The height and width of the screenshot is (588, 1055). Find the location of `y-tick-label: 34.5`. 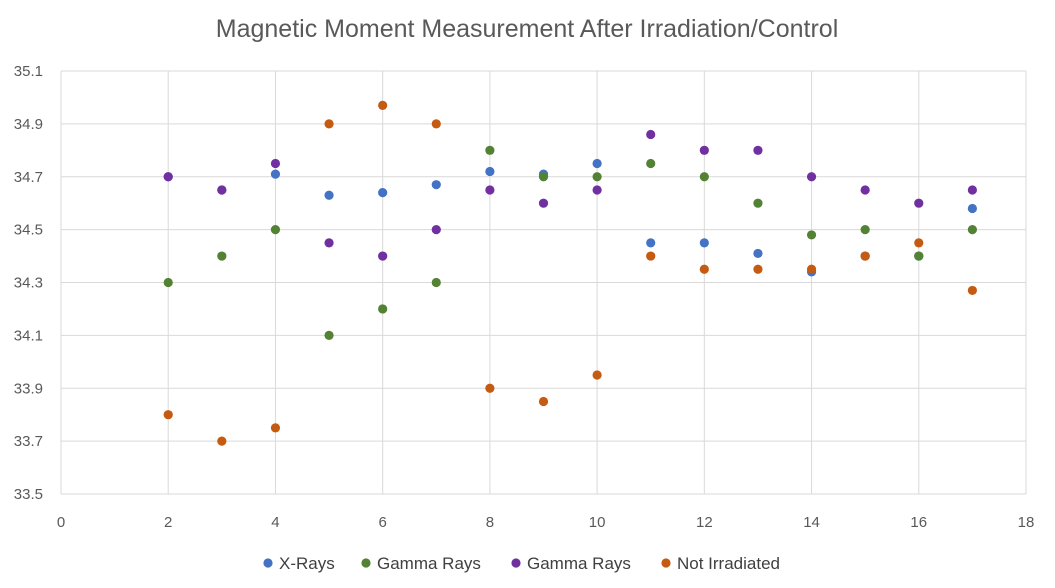

y-tick-label: 34.5 is located at coordinates (28, 230).